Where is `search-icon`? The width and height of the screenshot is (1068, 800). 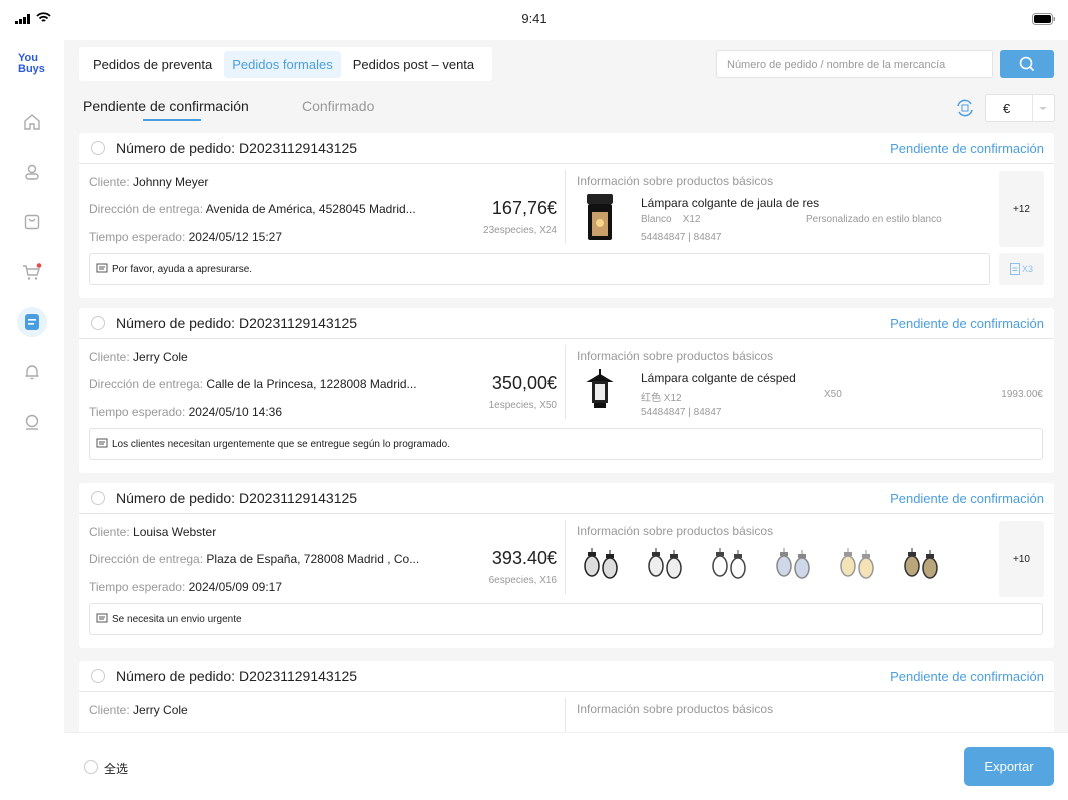
search-icon is located at coordinates (1027, 64).